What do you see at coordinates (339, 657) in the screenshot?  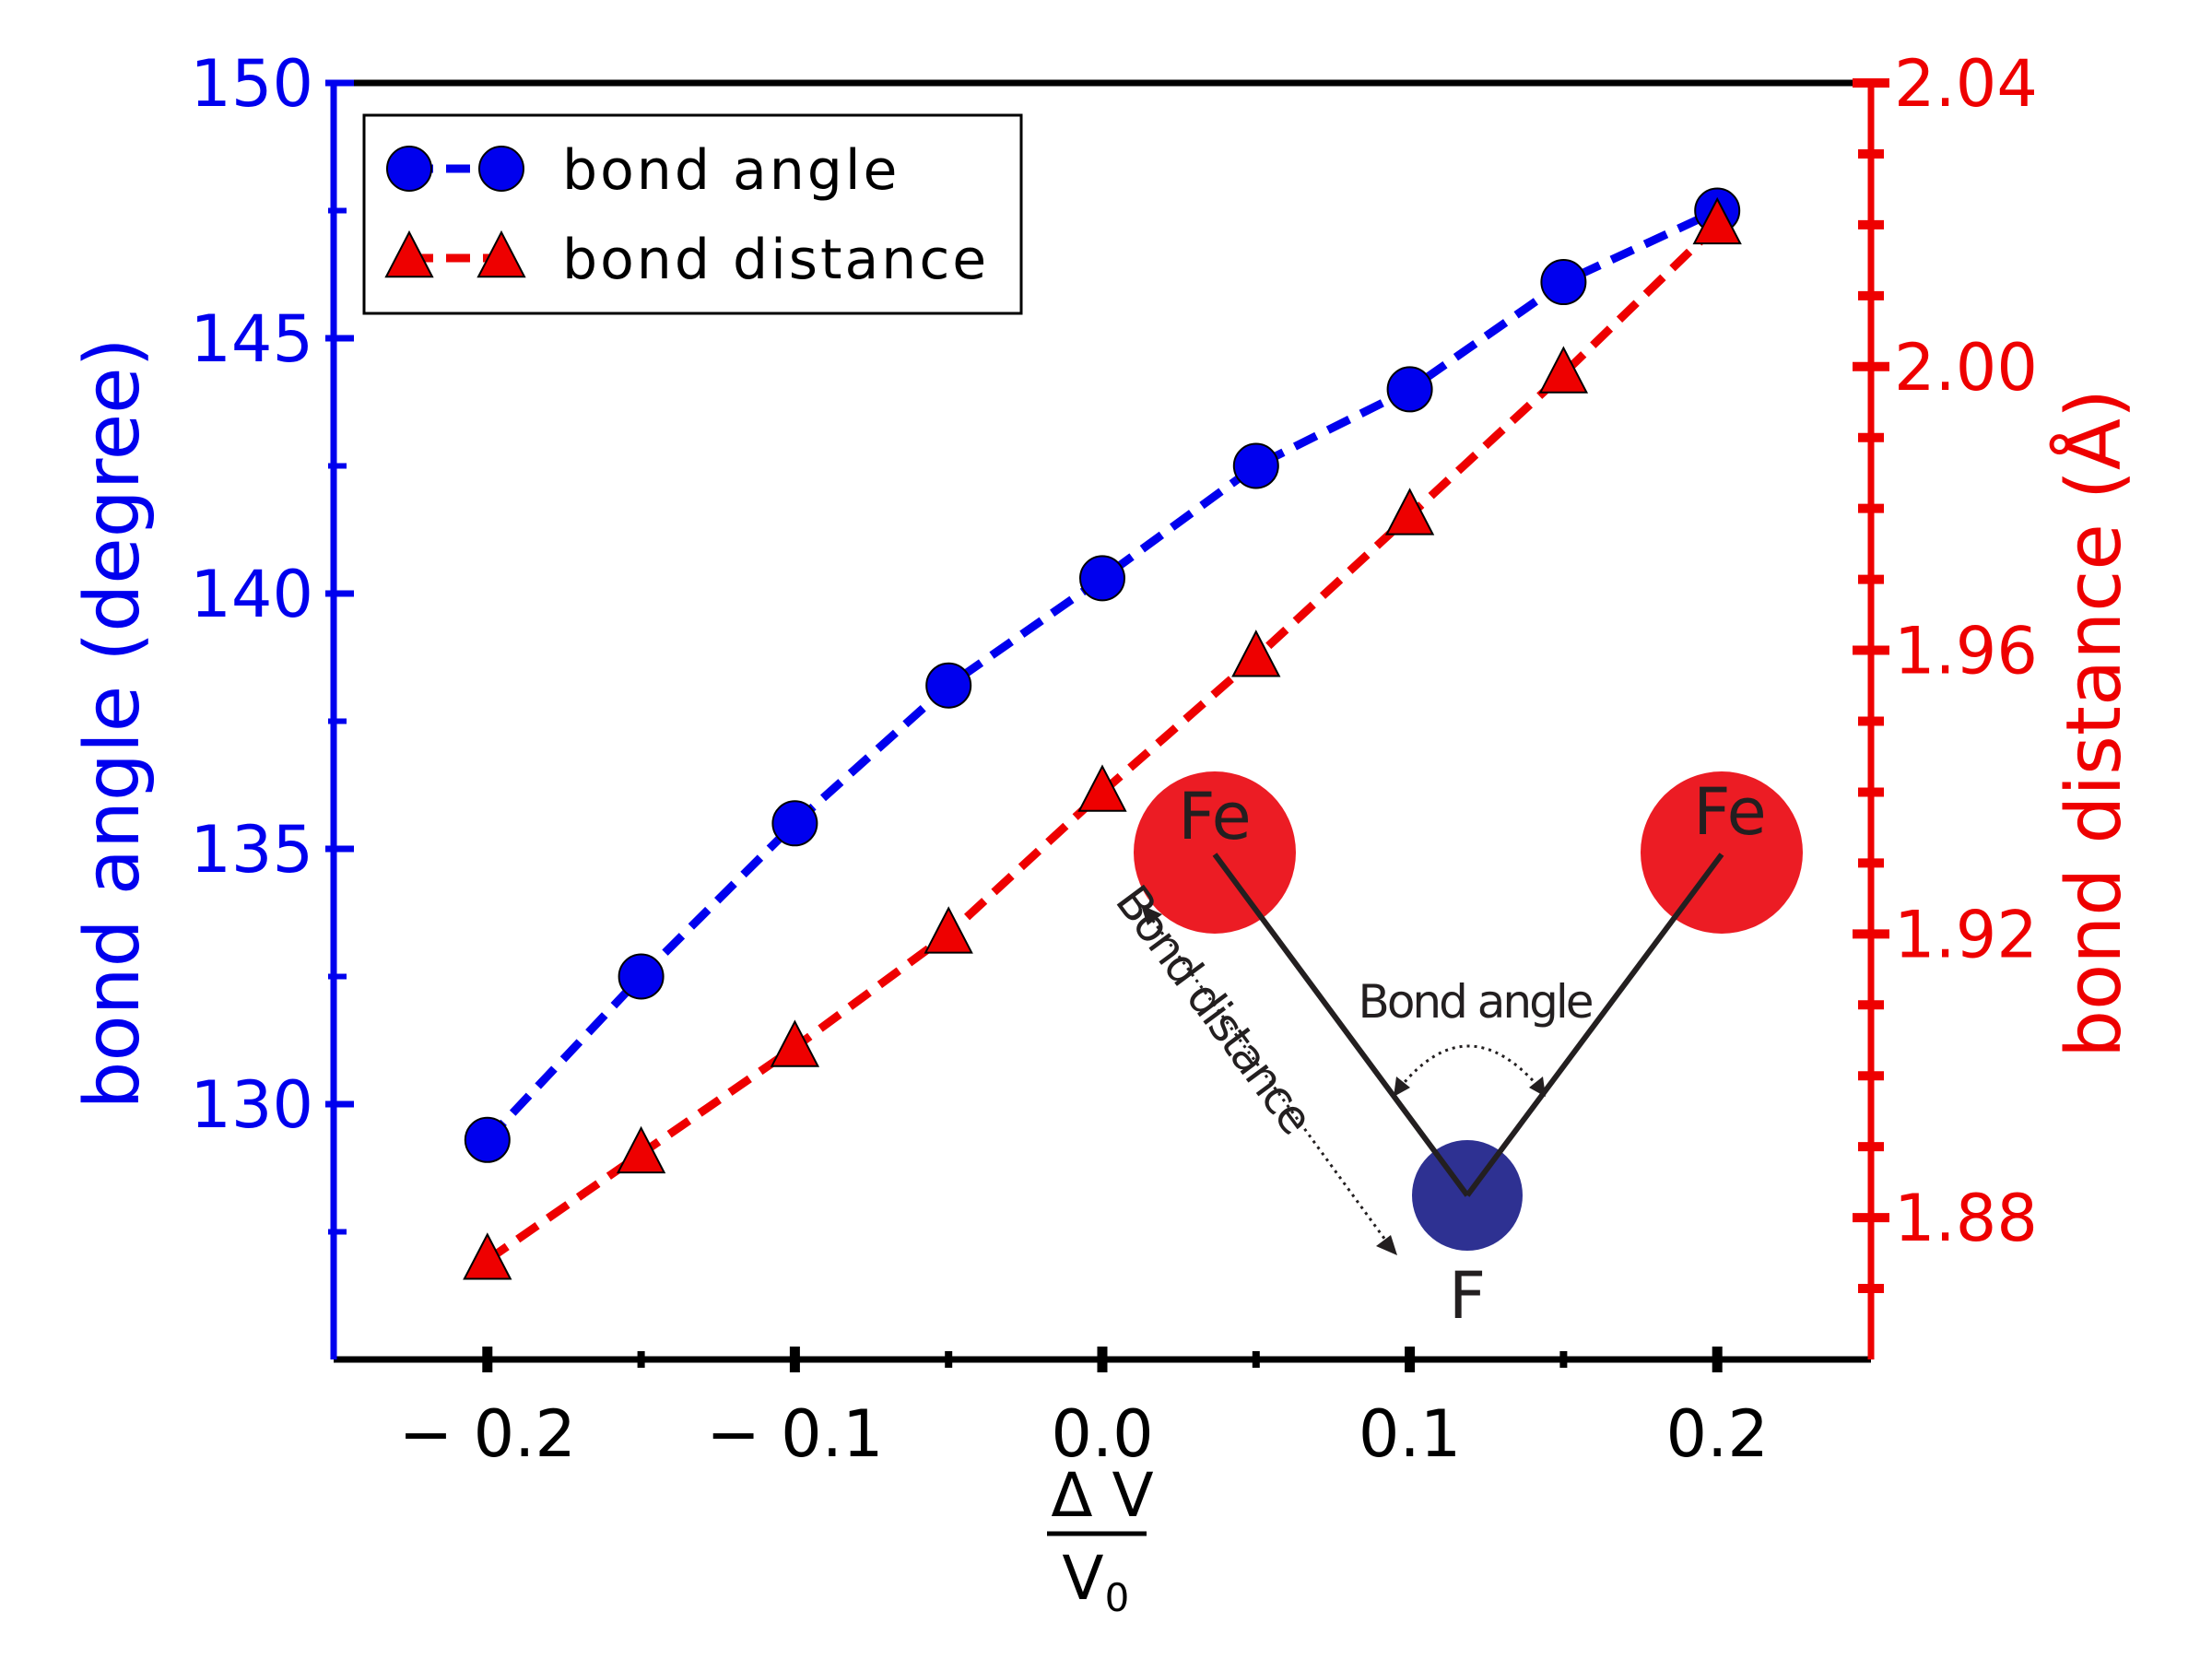 I see `left-axis-ticks` at bounding box center [339, 657].